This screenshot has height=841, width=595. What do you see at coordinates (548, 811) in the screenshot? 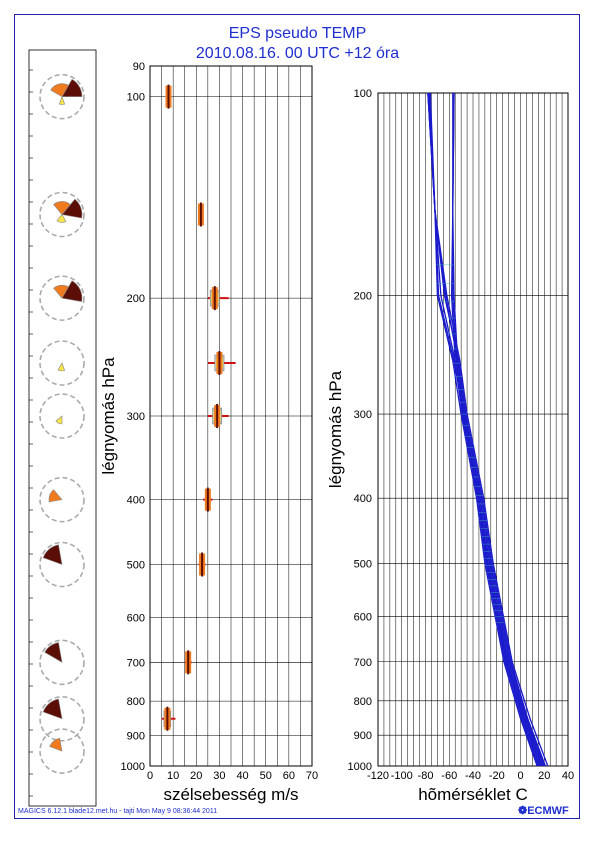
I see `ecmwf-logo-text: ECMWF` at bounding box center [548, 811].